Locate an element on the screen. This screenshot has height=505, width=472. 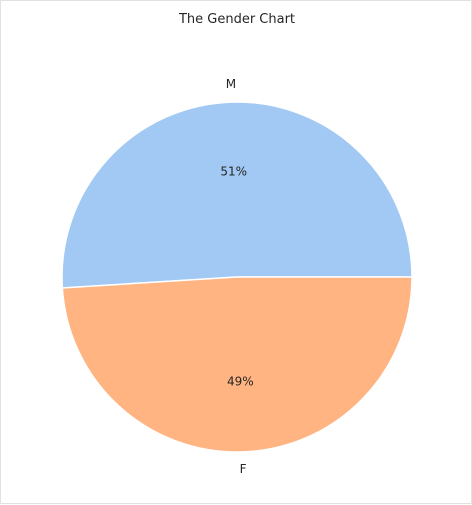
pie-labels: M 51% F 49% is located at coordinates (236, 276).